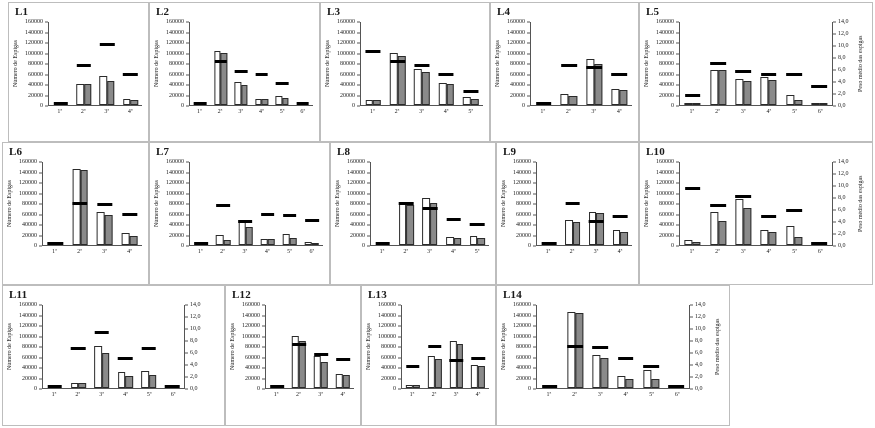  Describe the element at coordinates (344, 152) in the screenshot. I see `chart-title: L8` at that location.